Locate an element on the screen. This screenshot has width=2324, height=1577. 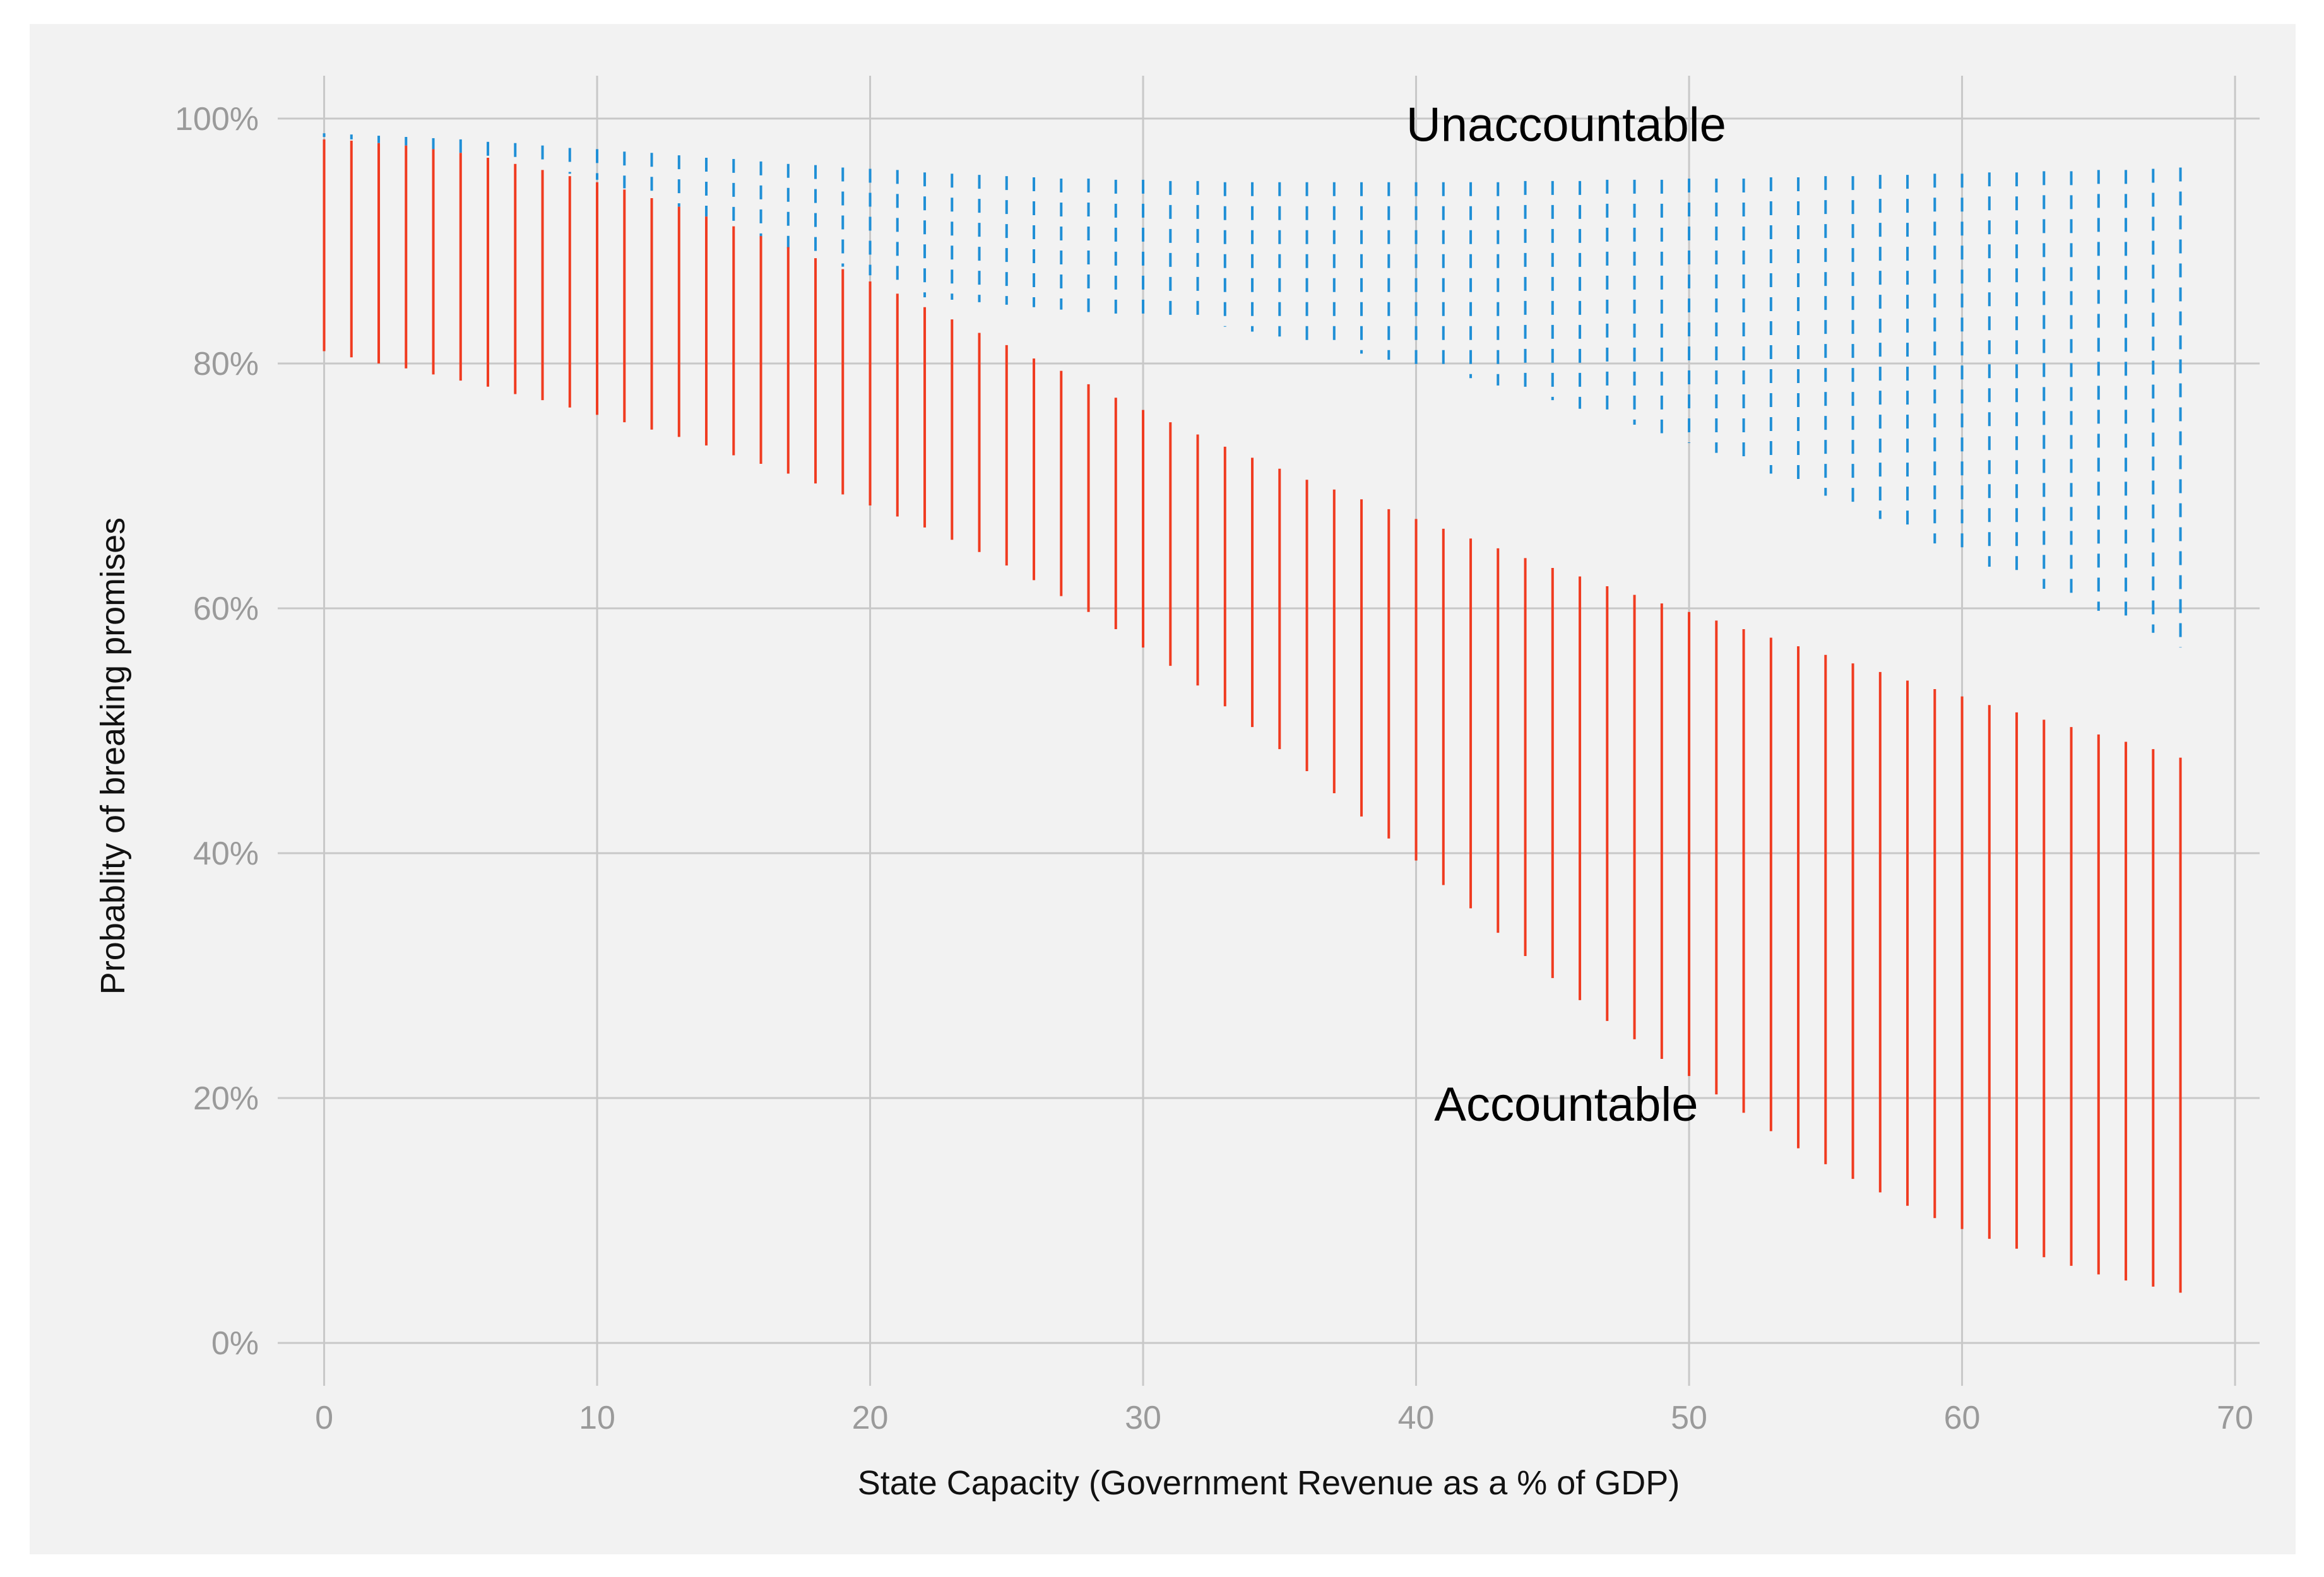
x-tick-label: 40 is located at coordinates (1416, 1418).